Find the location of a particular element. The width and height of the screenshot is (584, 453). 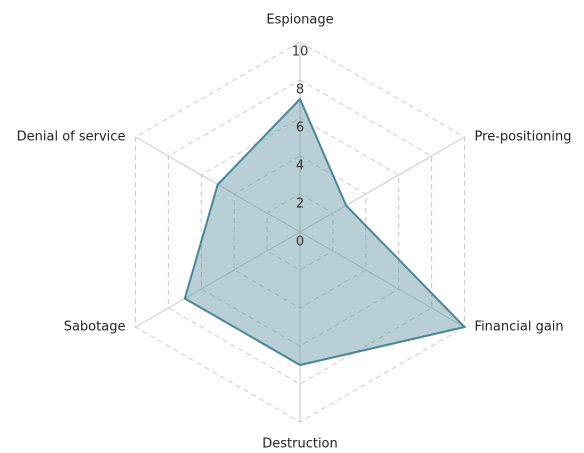

r-tick-label: 10 is located at coordinates (300, 52).